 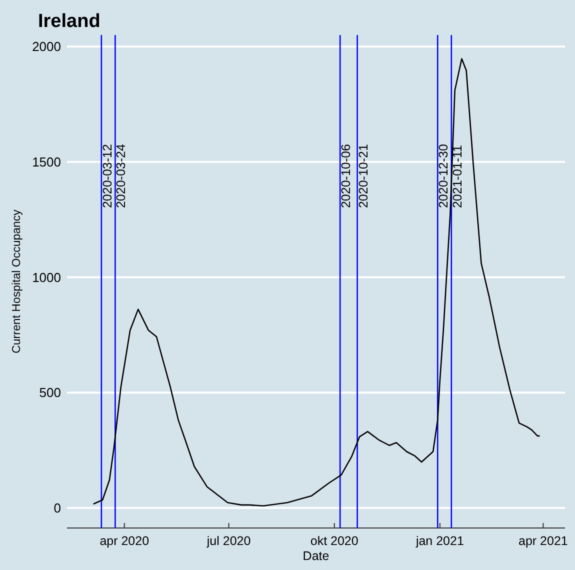 I want to click on ref-line-label: 2020-10-21, so click(x=363, y=176).